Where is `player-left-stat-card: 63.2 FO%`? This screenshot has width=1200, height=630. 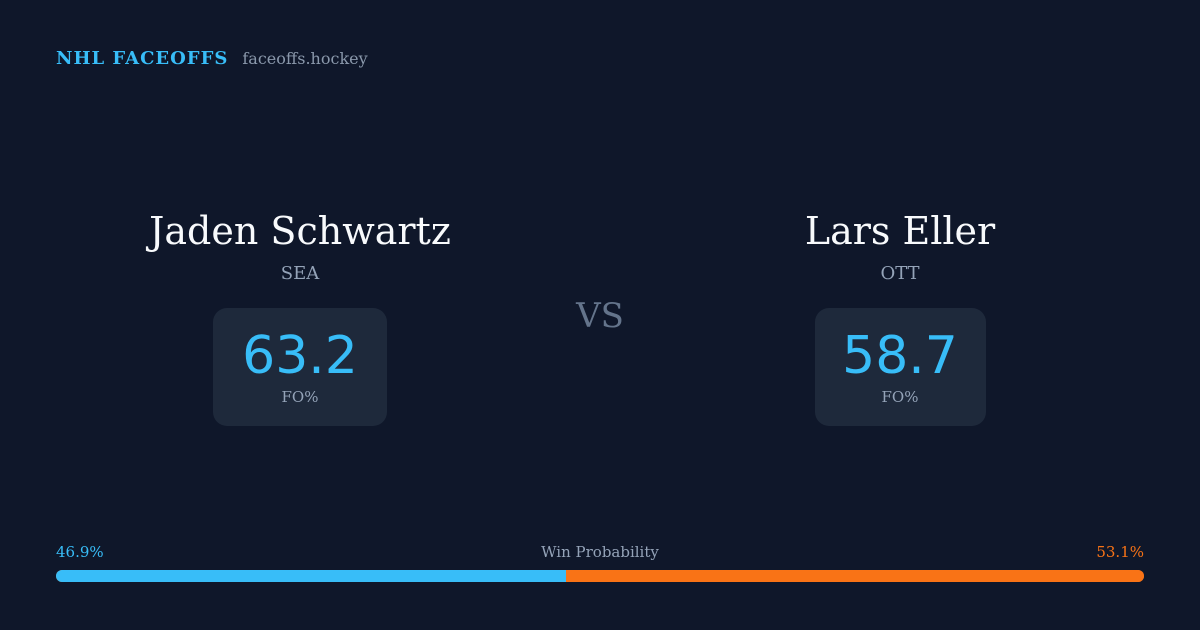
player-left-stat-card: 63.2 FO% is located at coordinates (300, 367).